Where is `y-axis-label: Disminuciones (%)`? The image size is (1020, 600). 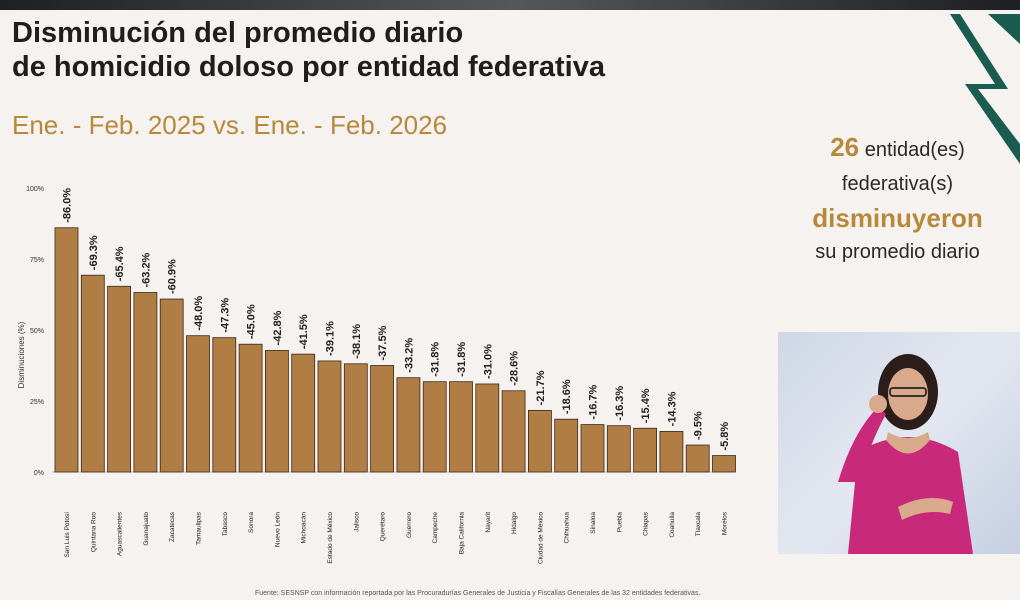 y-axis-label: Disminuciones (%) is located at coordinates (21, 354).